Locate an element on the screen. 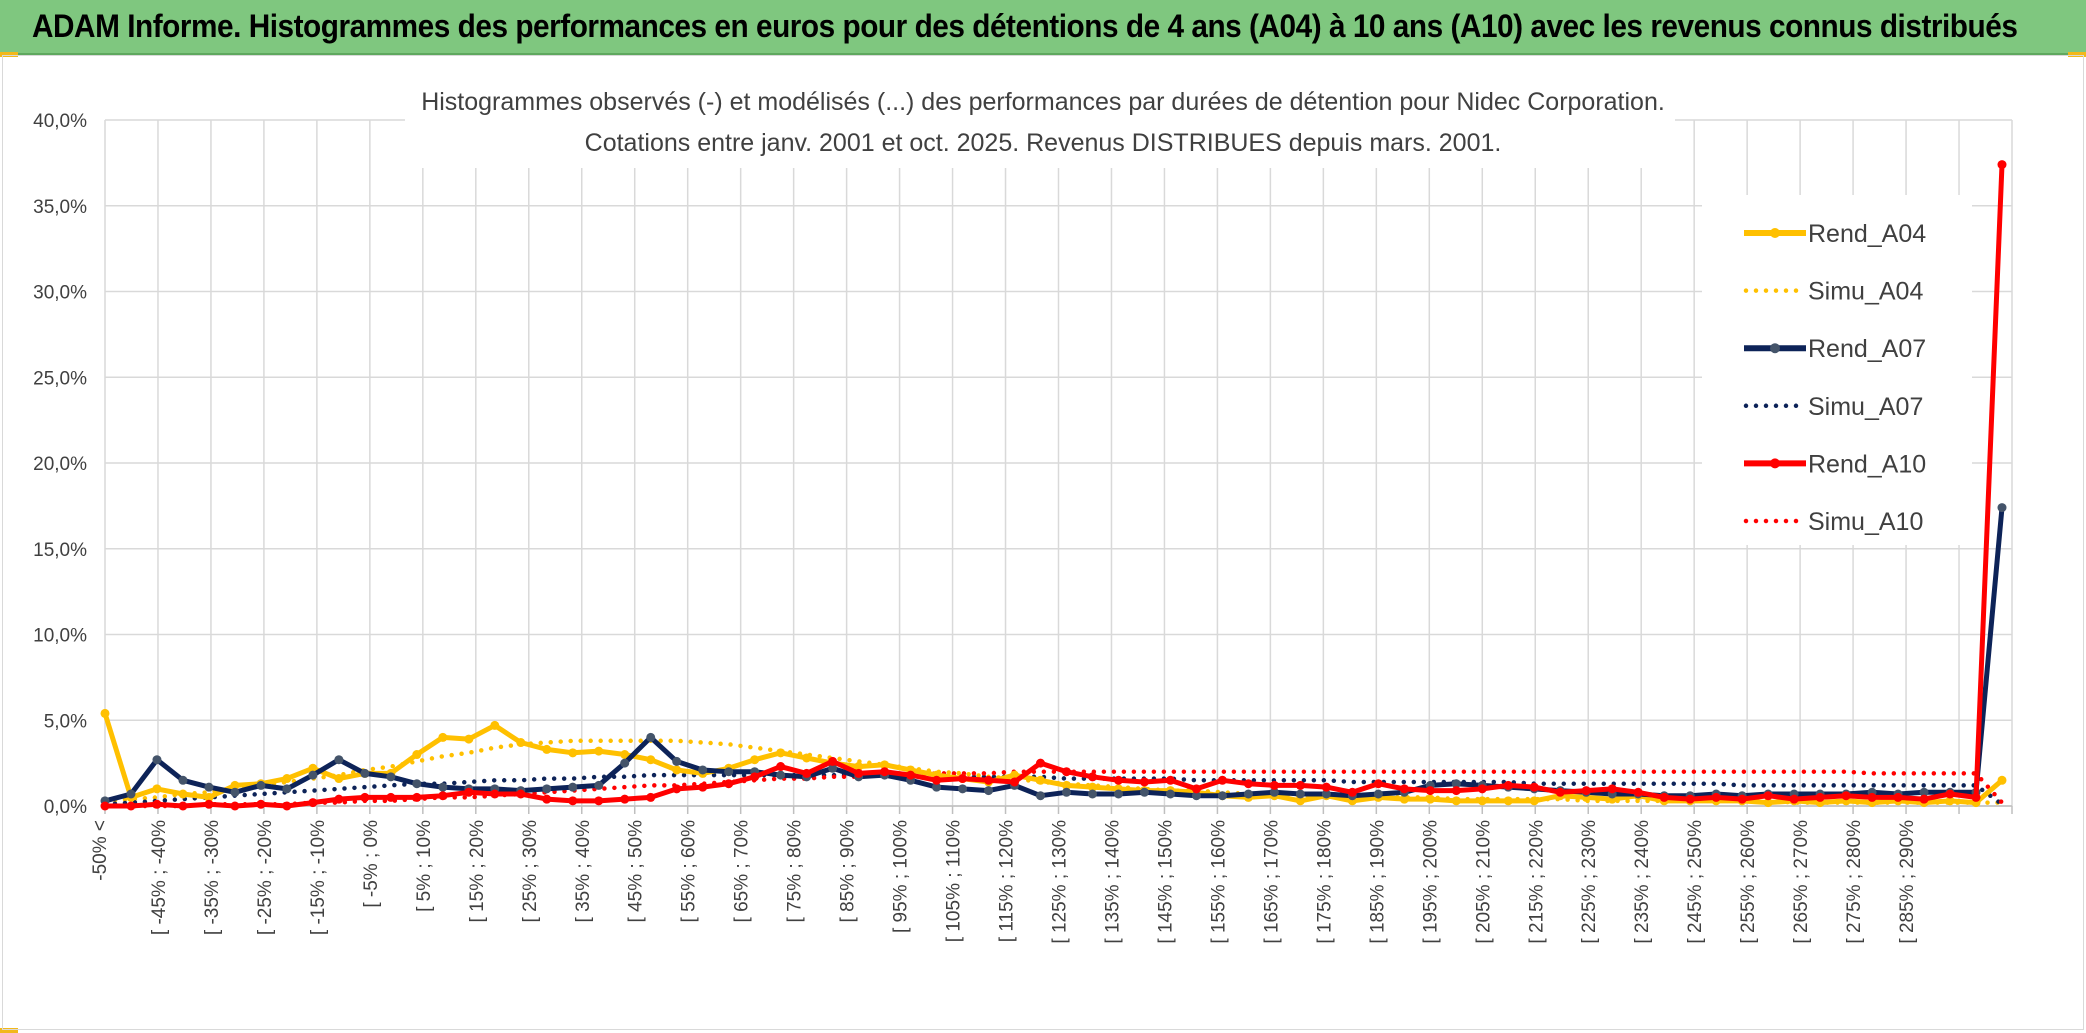 The image size is (2086, 1033). legend-item: Rend_A07 is located at coordinates (1835, 349).